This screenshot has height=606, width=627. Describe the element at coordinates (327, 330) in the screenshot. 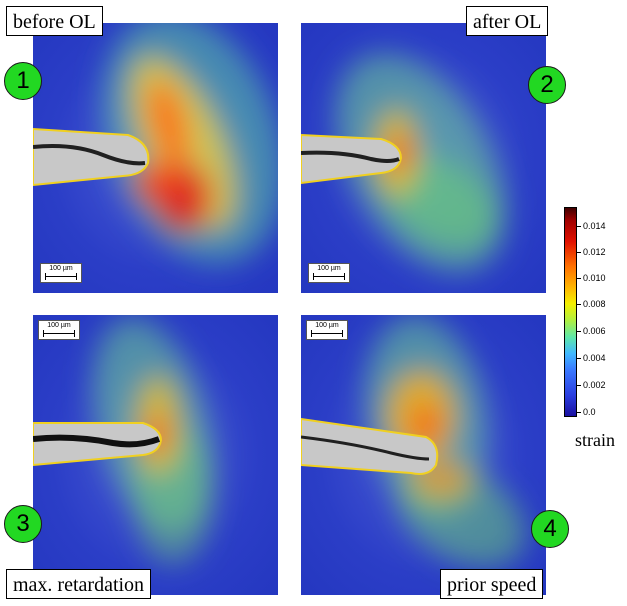

I see `scale-bar-4: 100 µm` at that location.